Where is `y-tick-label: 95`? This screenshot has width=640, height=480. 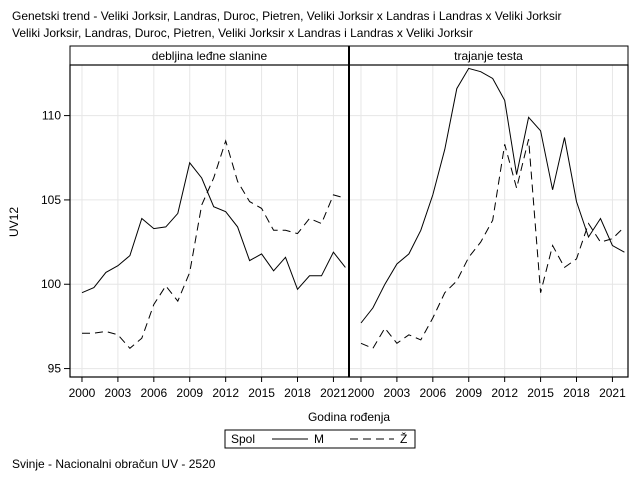
y-tick-label: 95 is located at coordinates (55, 369).